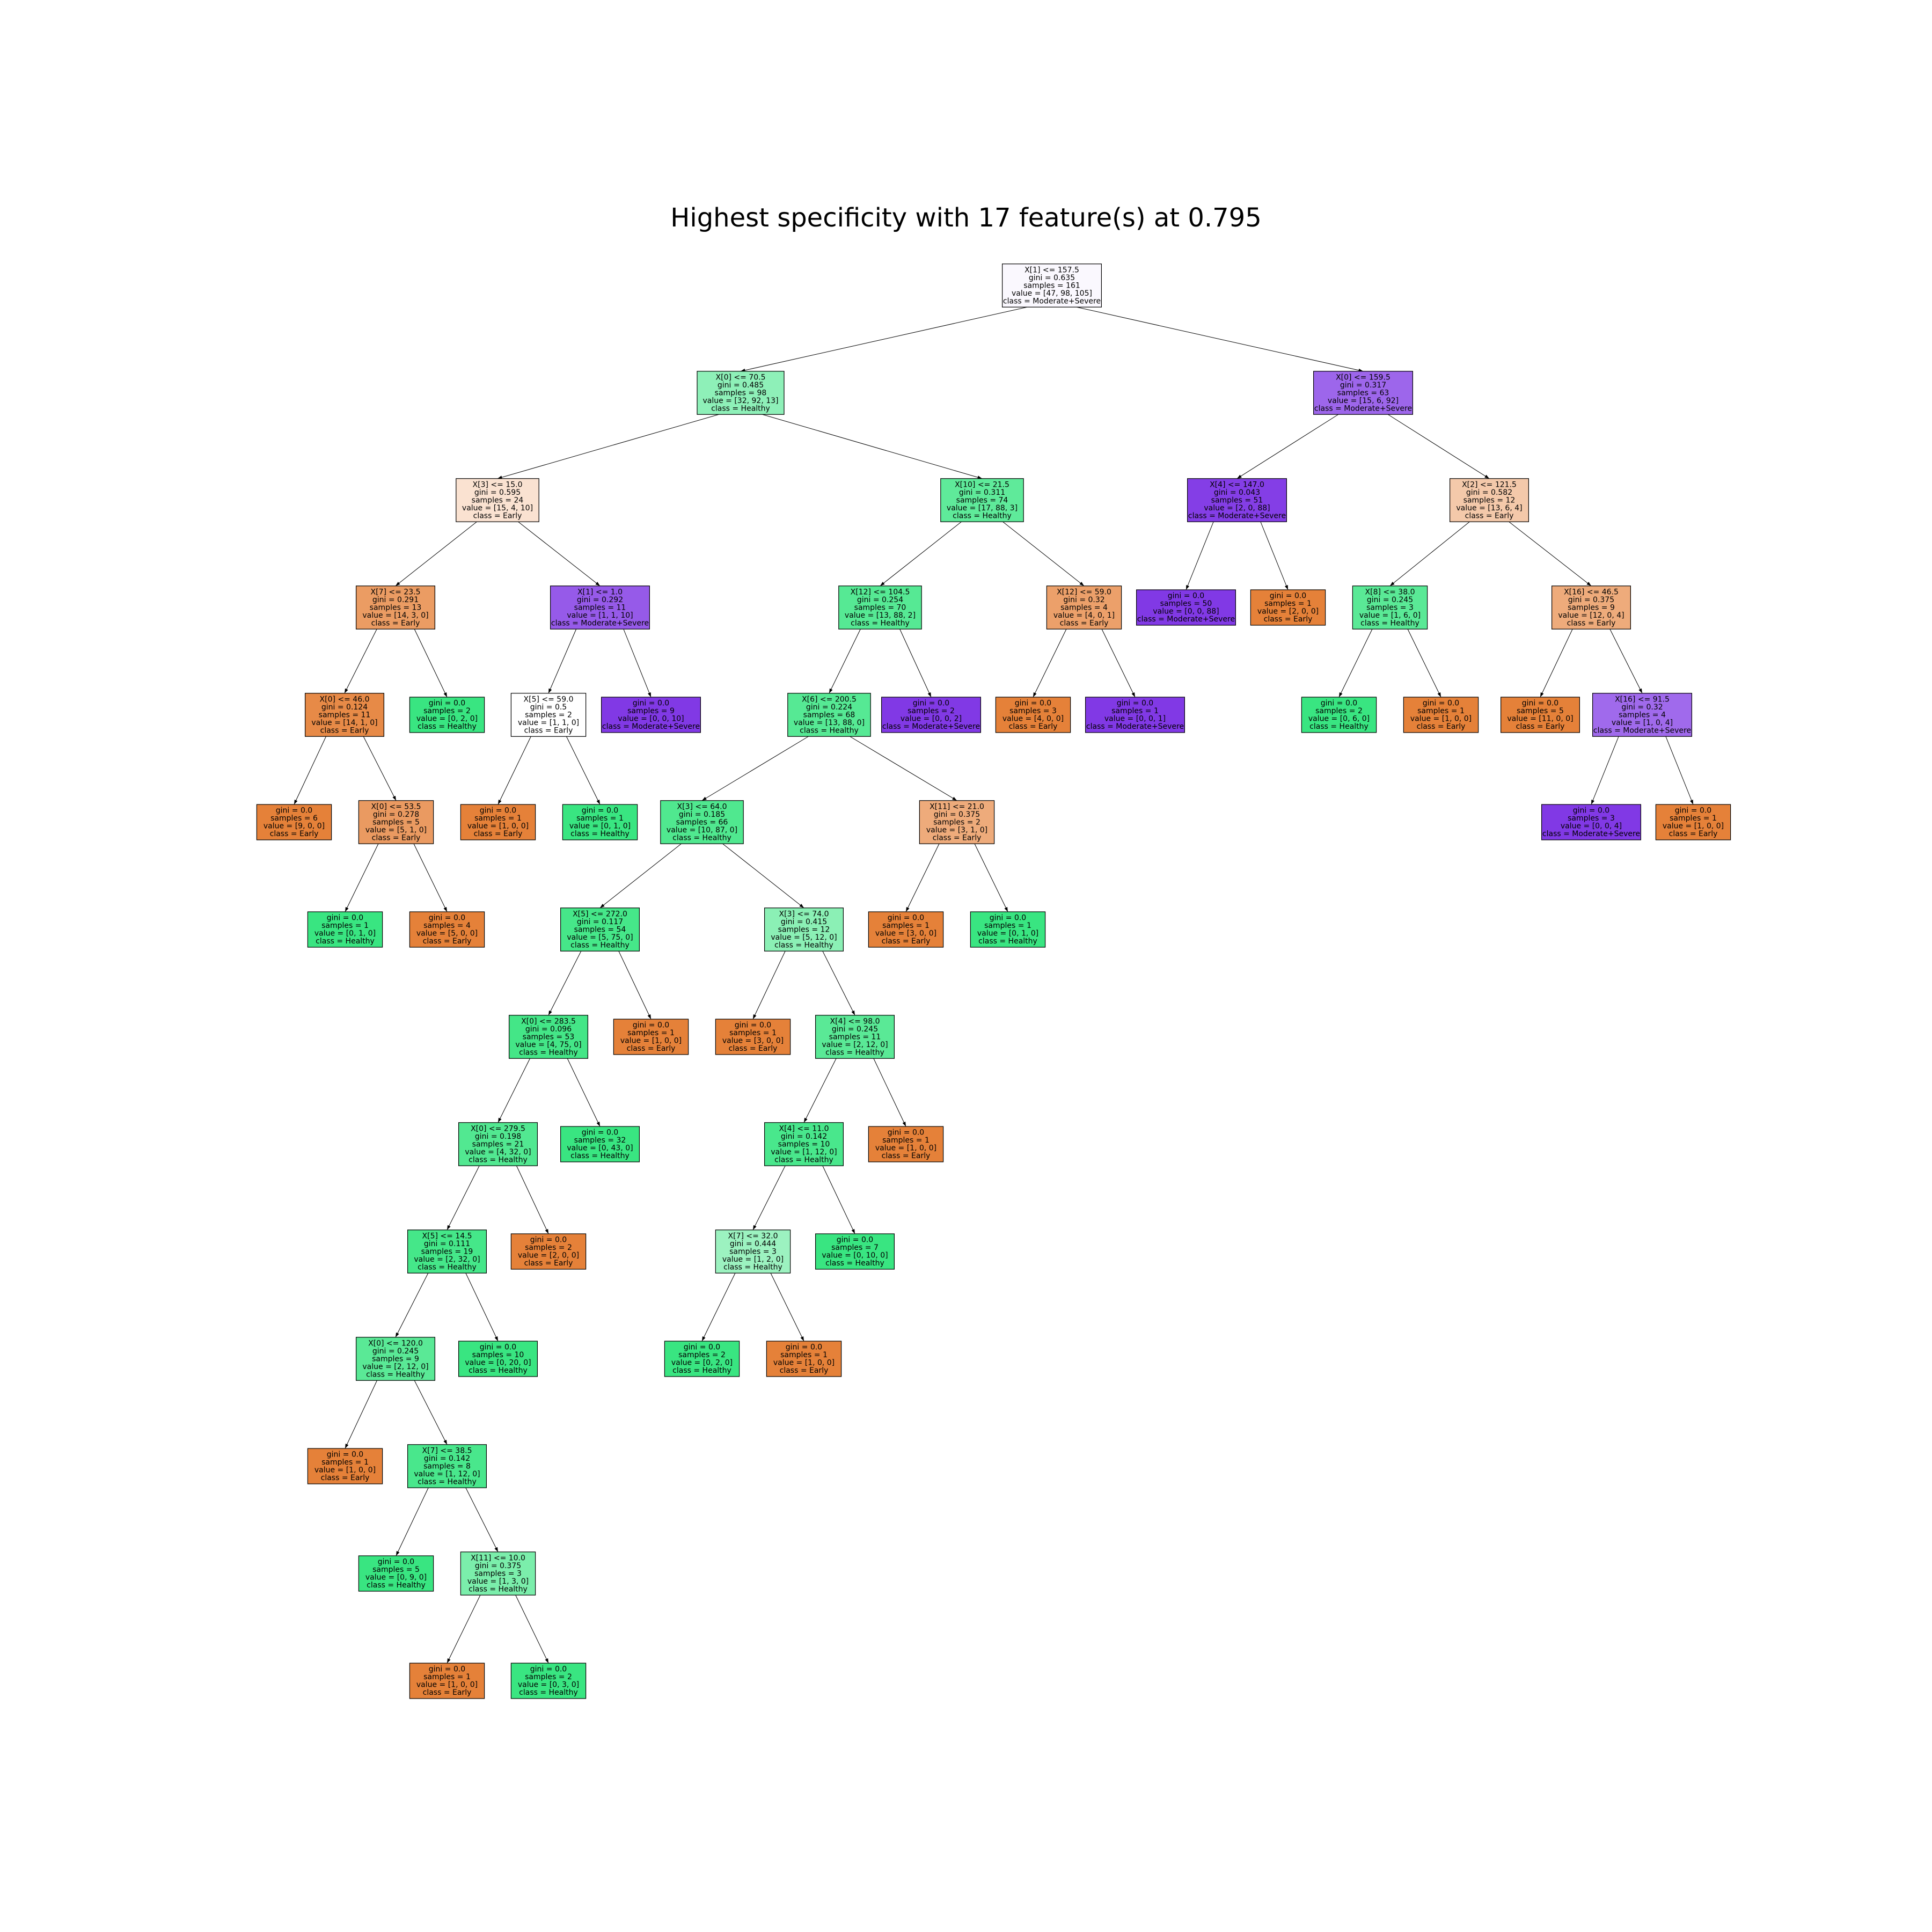  Describe the element at coordinates (548, 707) in the screenshot. I see `tree-node-line: gini = 0.5` at that location.